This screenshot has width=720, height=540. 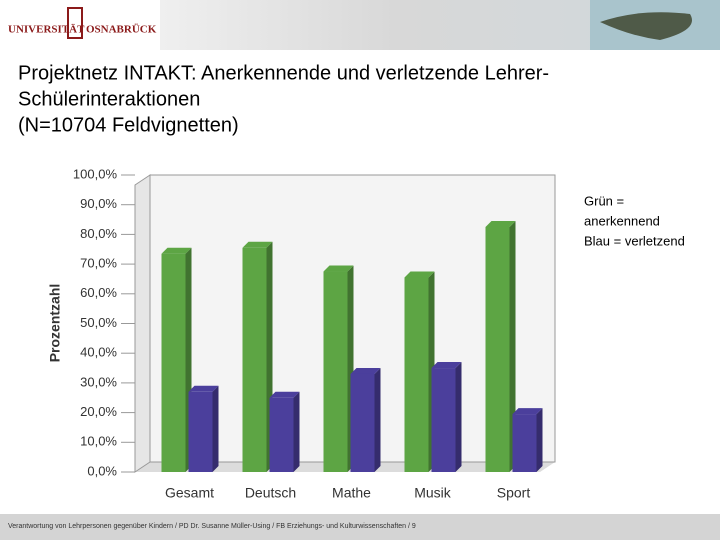 I want to click on x-tick-label: Deutsch, so click(x=270, y=493).